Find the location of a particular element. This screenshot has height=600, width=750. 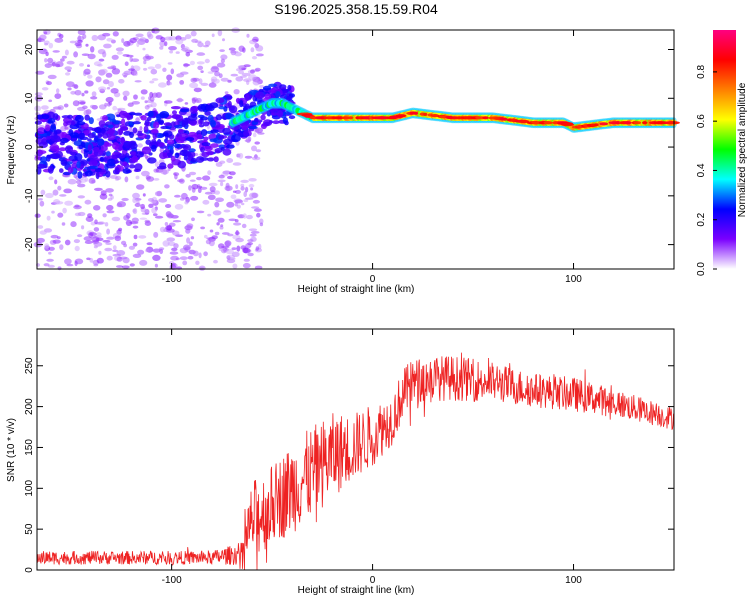

spectrogram-xtick-label: 100 is located at coordinates (573, 279).